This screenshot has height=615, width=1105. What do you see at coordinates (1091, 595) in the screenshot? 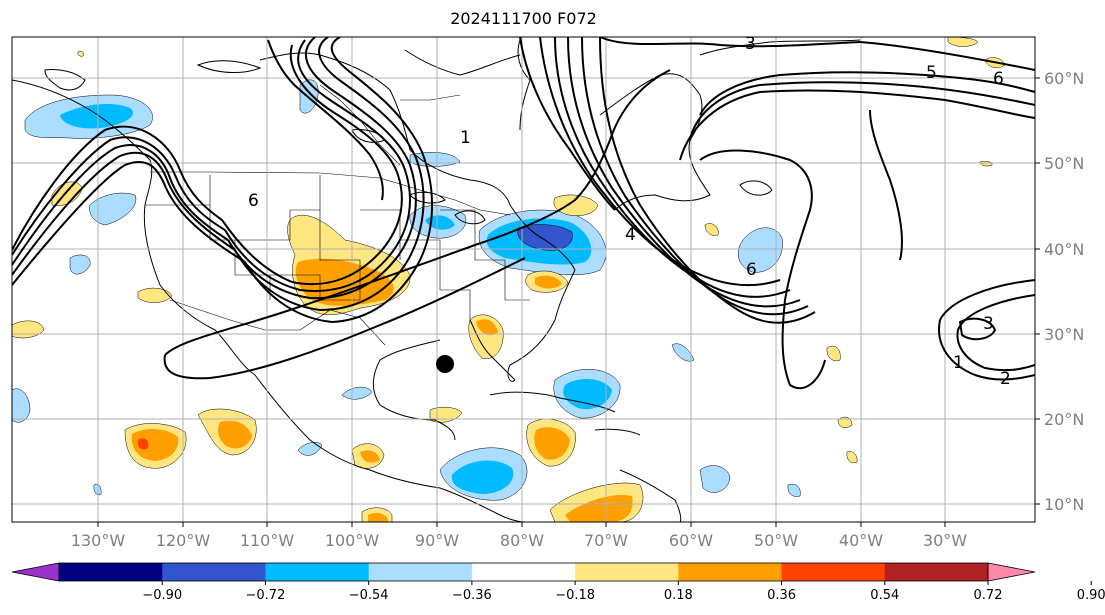
I see `colorbar-tick-label: 0.90` at bounding box center [1091, 595].